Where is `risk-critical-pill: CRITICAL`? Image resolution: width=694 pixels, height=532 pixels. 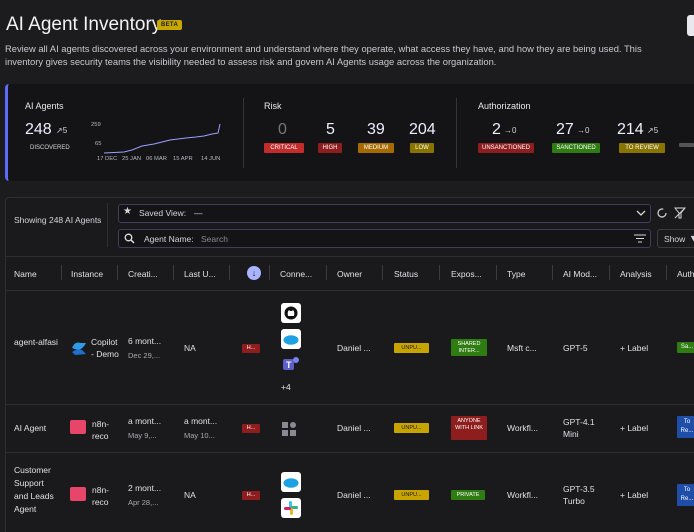 risk-critical-pill: CRITICAL is located at coordinates (284, 148).